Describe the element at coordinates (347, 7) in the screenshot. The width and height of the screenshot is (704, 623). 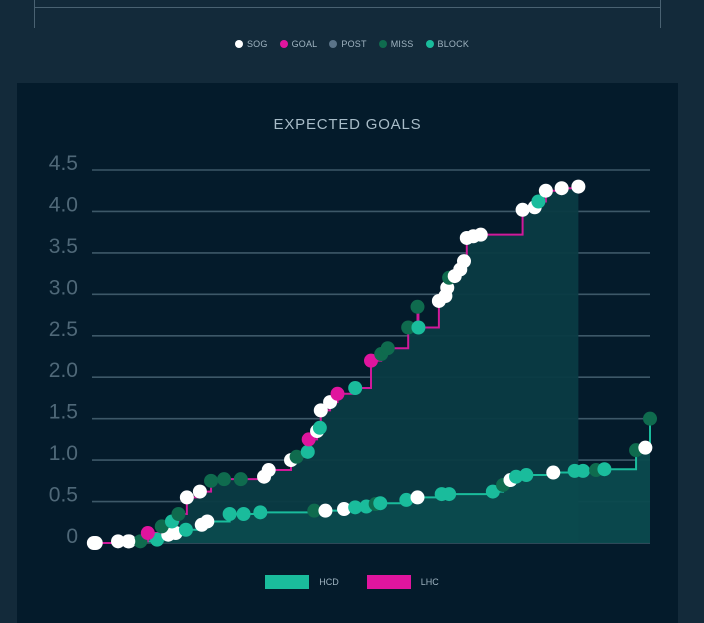
I see `previous-chart-axis` at that location.